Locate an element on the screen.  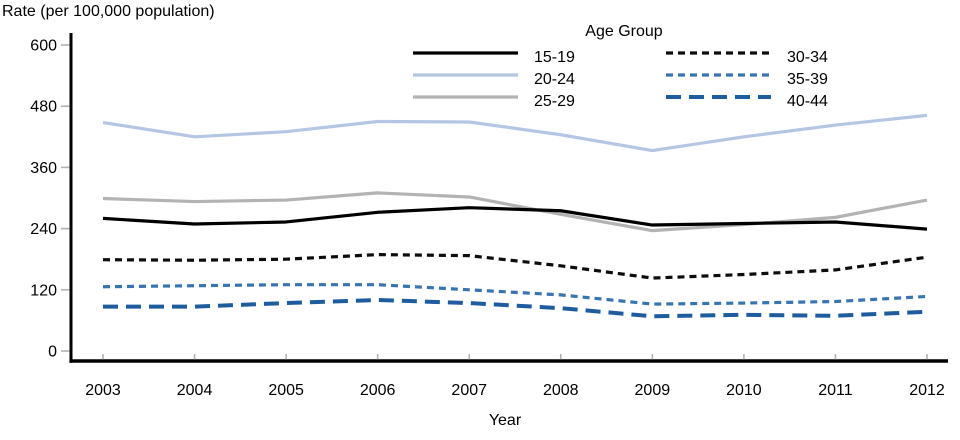
legend-title: Age Group is located at coordinates (624, 31).